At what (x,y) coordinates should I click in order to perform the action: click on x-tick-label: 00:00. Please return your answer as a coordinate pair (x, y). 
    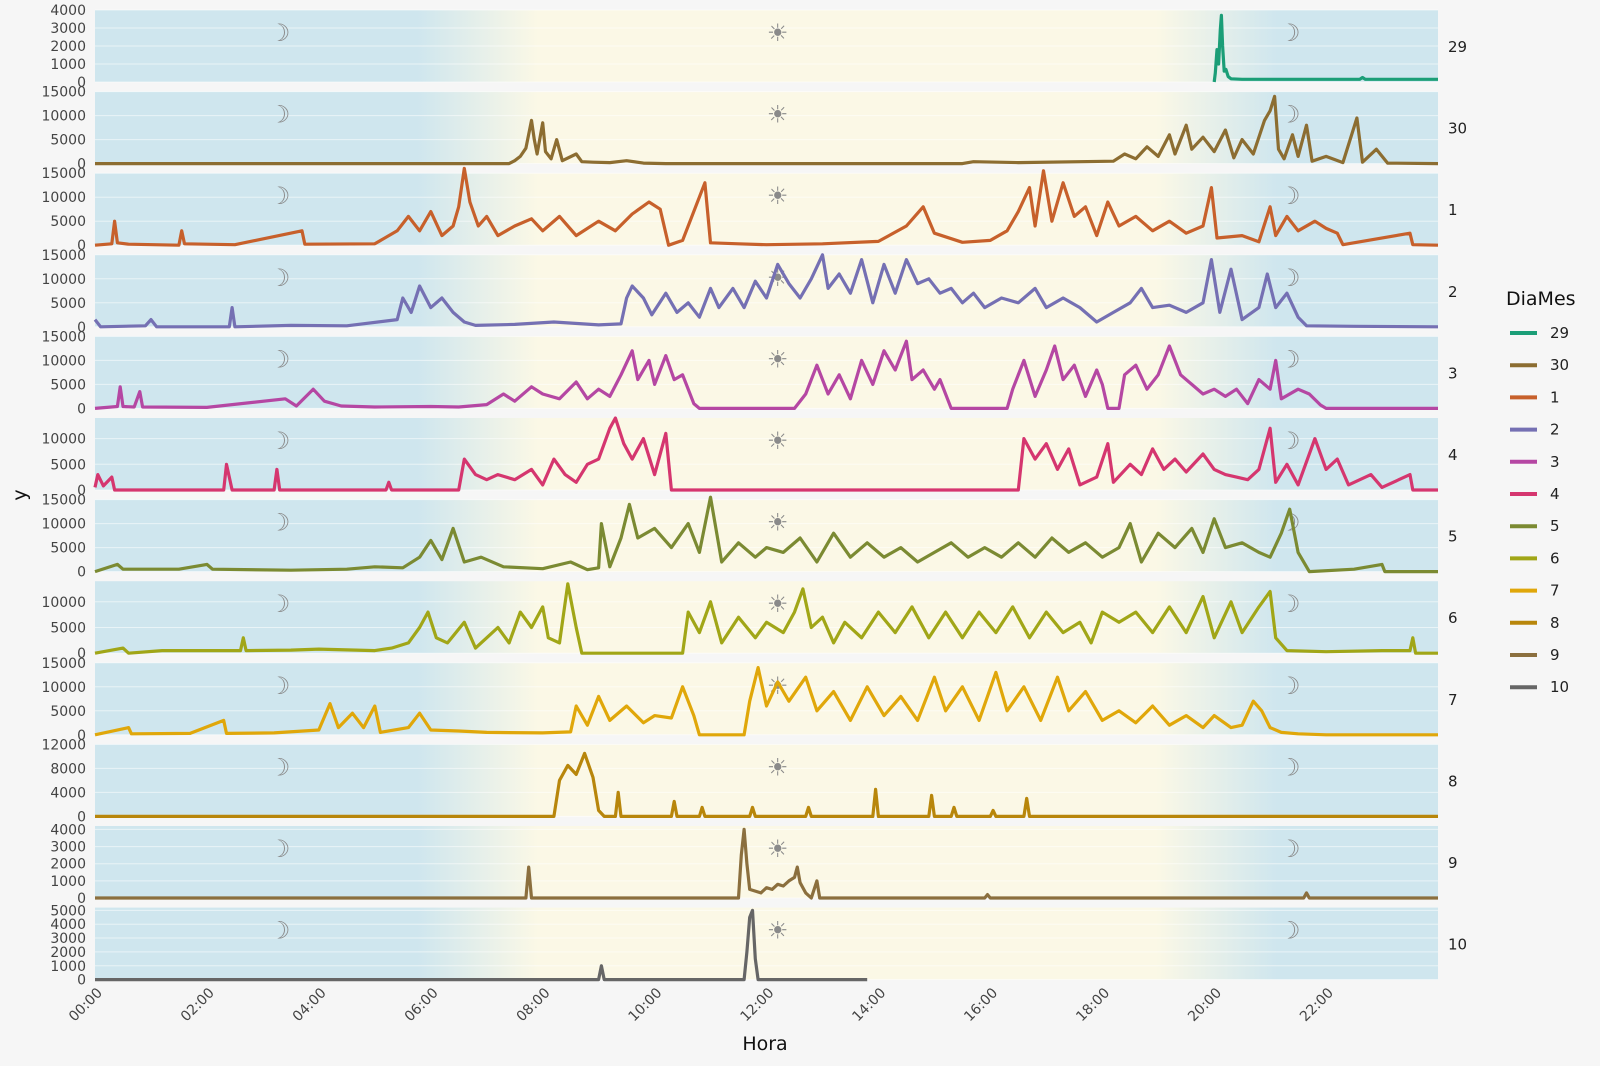
    Looking at the image, I should click on (86, 1005).